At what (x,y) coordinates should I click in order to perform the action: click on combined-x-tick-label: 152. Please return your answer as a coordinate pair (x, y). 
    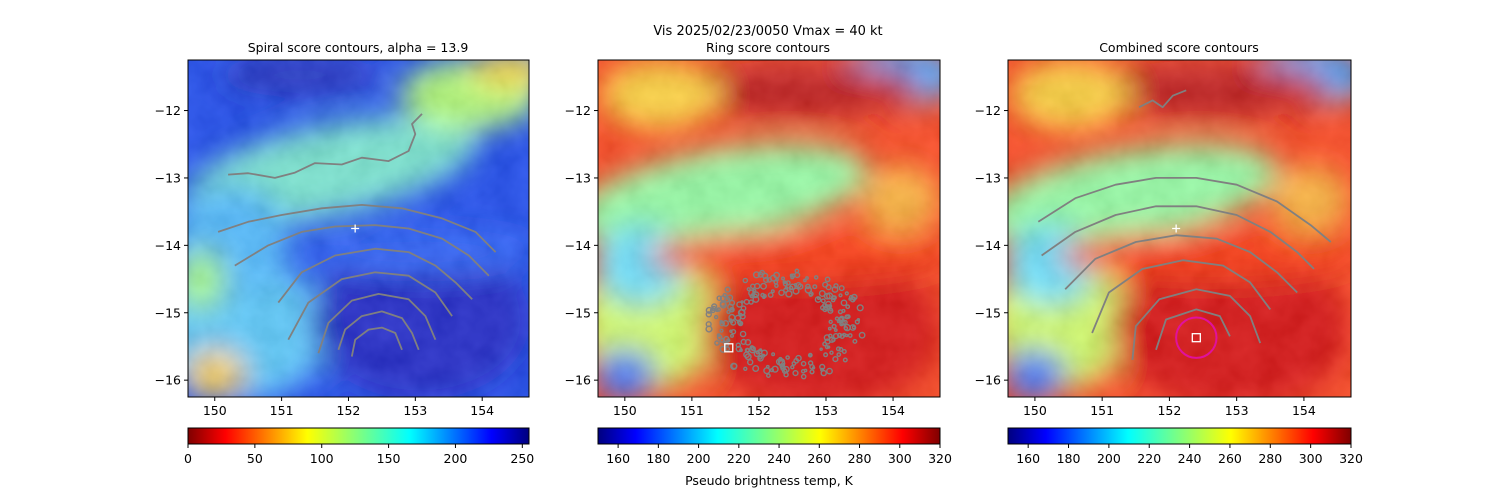
    Looking at the image, I should click on (1169, 410).